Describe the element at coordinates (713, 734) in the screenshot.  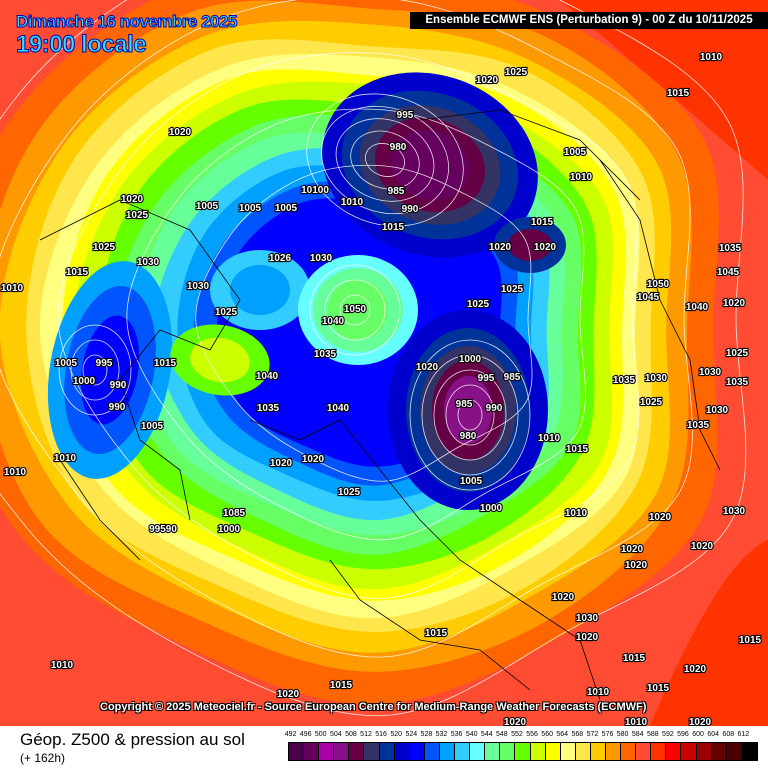
I see `color-scale-label: 604` at that location.